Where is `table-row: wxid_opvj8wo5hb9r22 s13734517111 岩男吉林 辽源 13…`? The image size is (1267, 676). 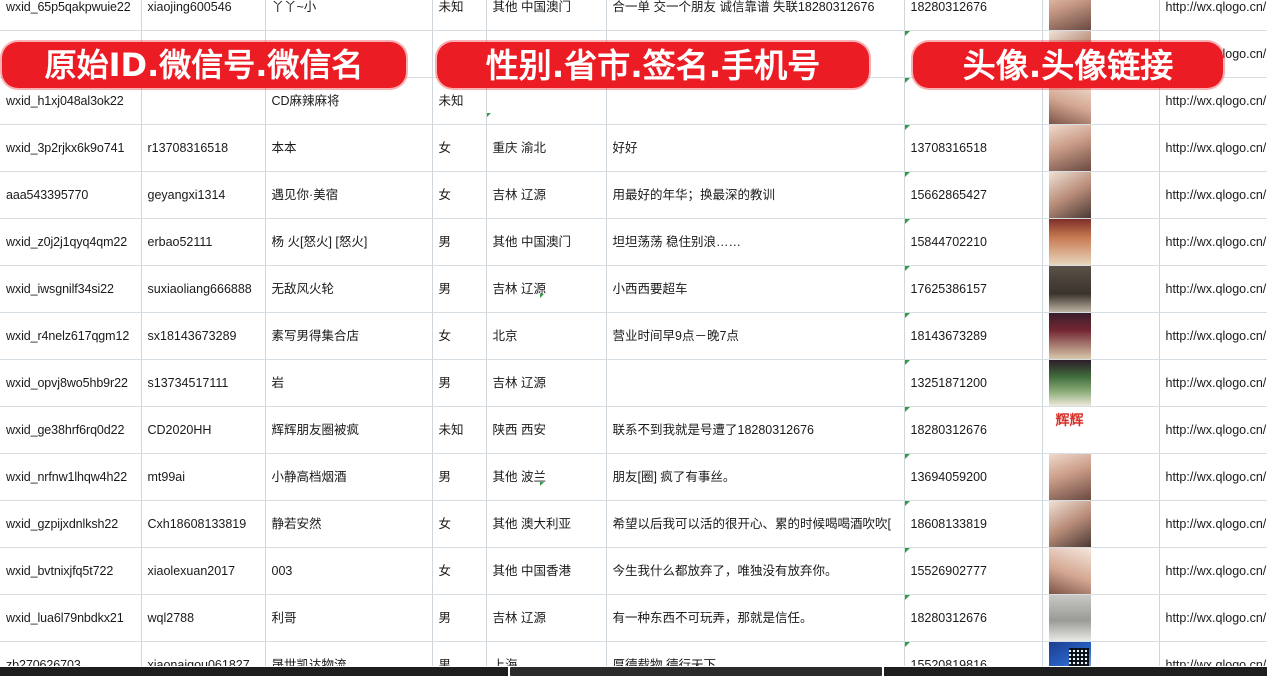 table-row: wxid_opvj8wo5hb9r22 s13734517111 岩男吉林 辽源 13… is located at coordinates (633, 383).